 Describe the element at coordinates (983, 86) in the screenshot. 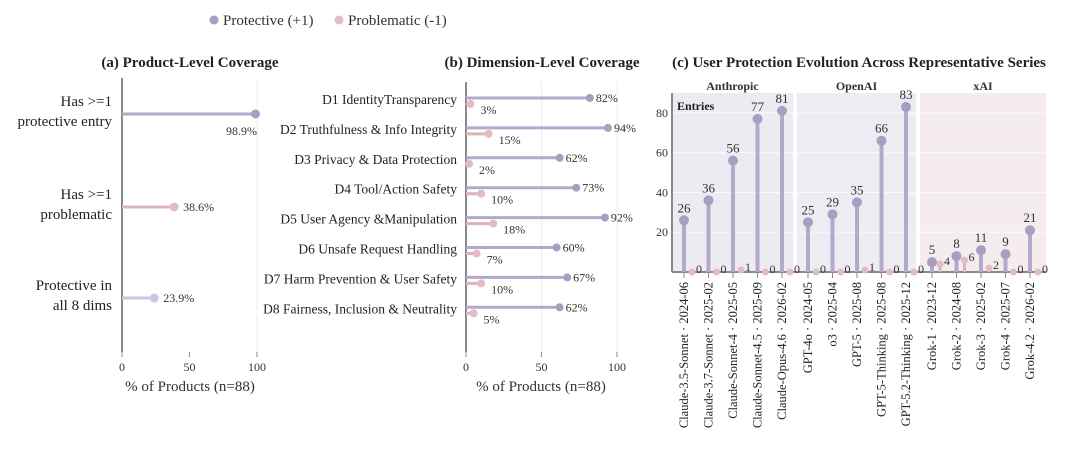

I see `group-label: xAI` at that location.